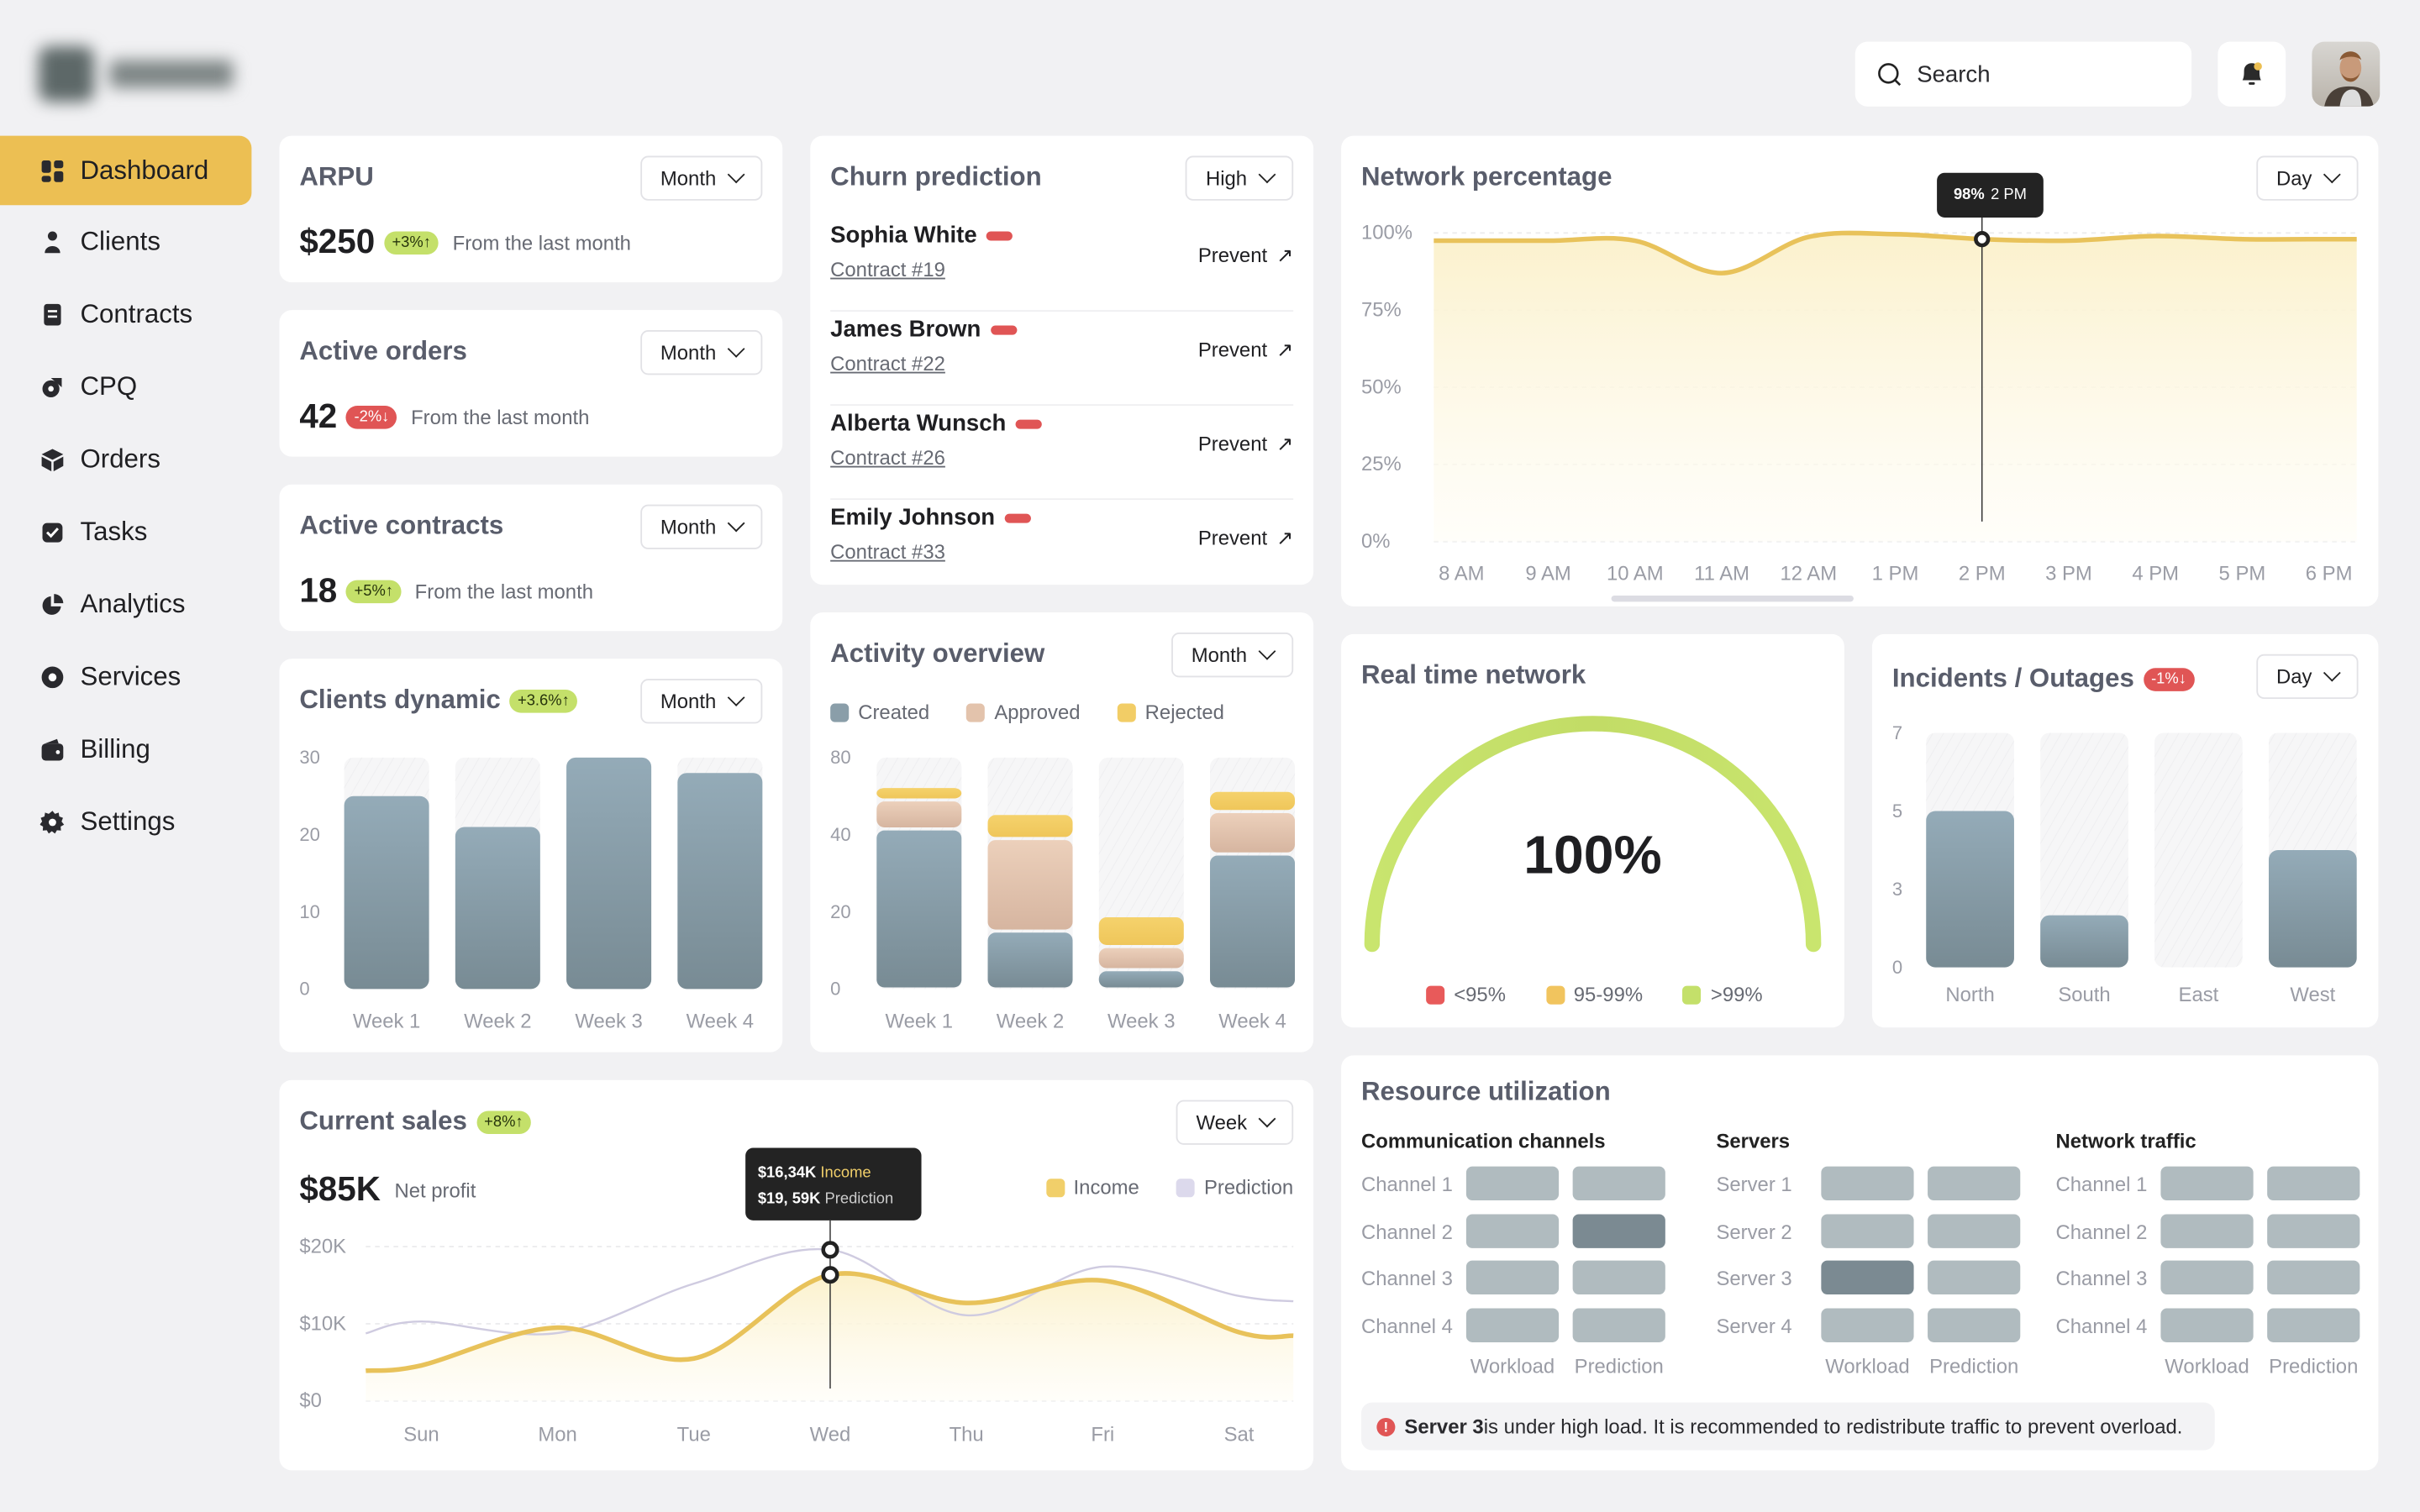  Describe the element at coordinates (371, 416) in the screenshot. I see `trend-badge: -2%↓` at that location.